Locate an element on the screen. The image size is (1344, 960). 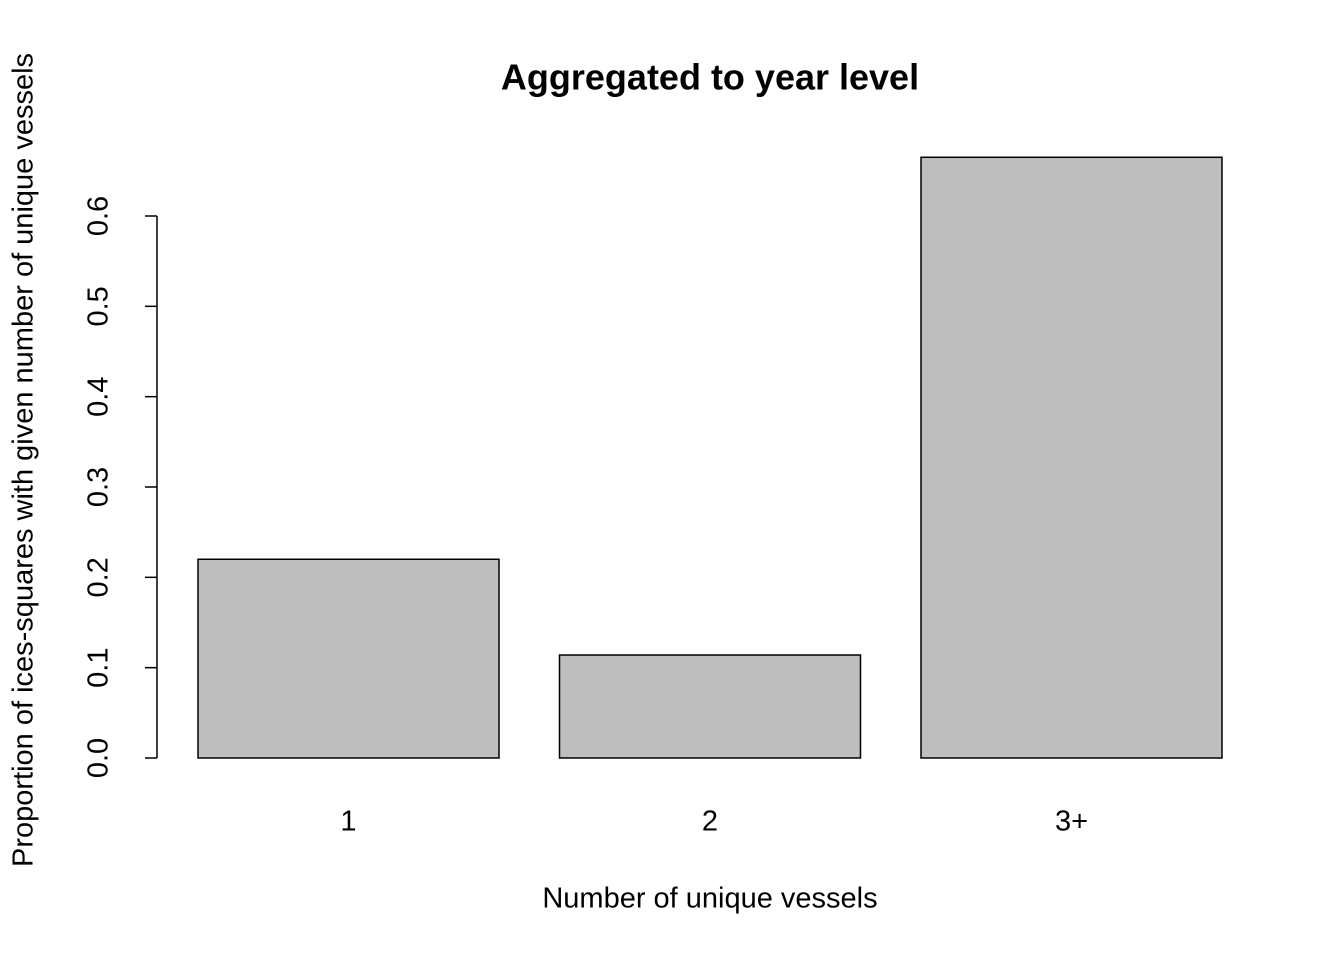
x-tick-label: 2 is located at coordinates (710, 822).